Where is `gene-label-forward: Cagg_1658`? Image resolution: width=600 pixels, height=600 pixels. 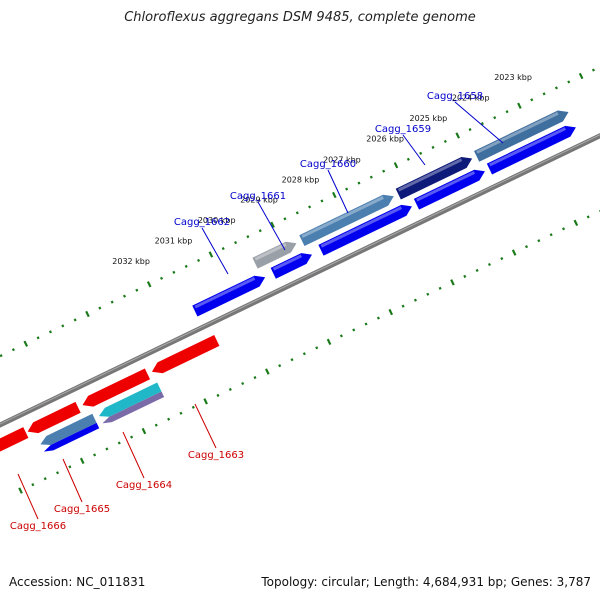
gene-label-forward: Cagg_1658 is located at coordinates (455, 96).